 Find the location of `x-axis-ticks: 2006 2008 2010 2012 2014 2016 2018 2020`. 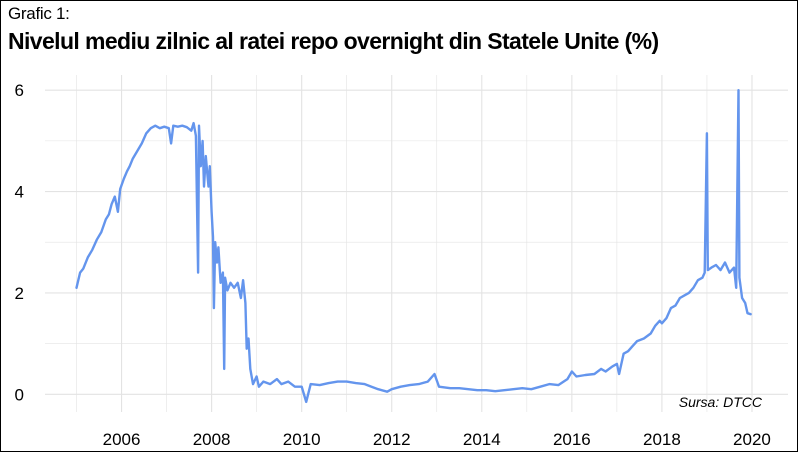

x-axis-ticks: 2006 2008 2010 2012 2014 2016 2018 2020 is located at coordinates (437, 439).